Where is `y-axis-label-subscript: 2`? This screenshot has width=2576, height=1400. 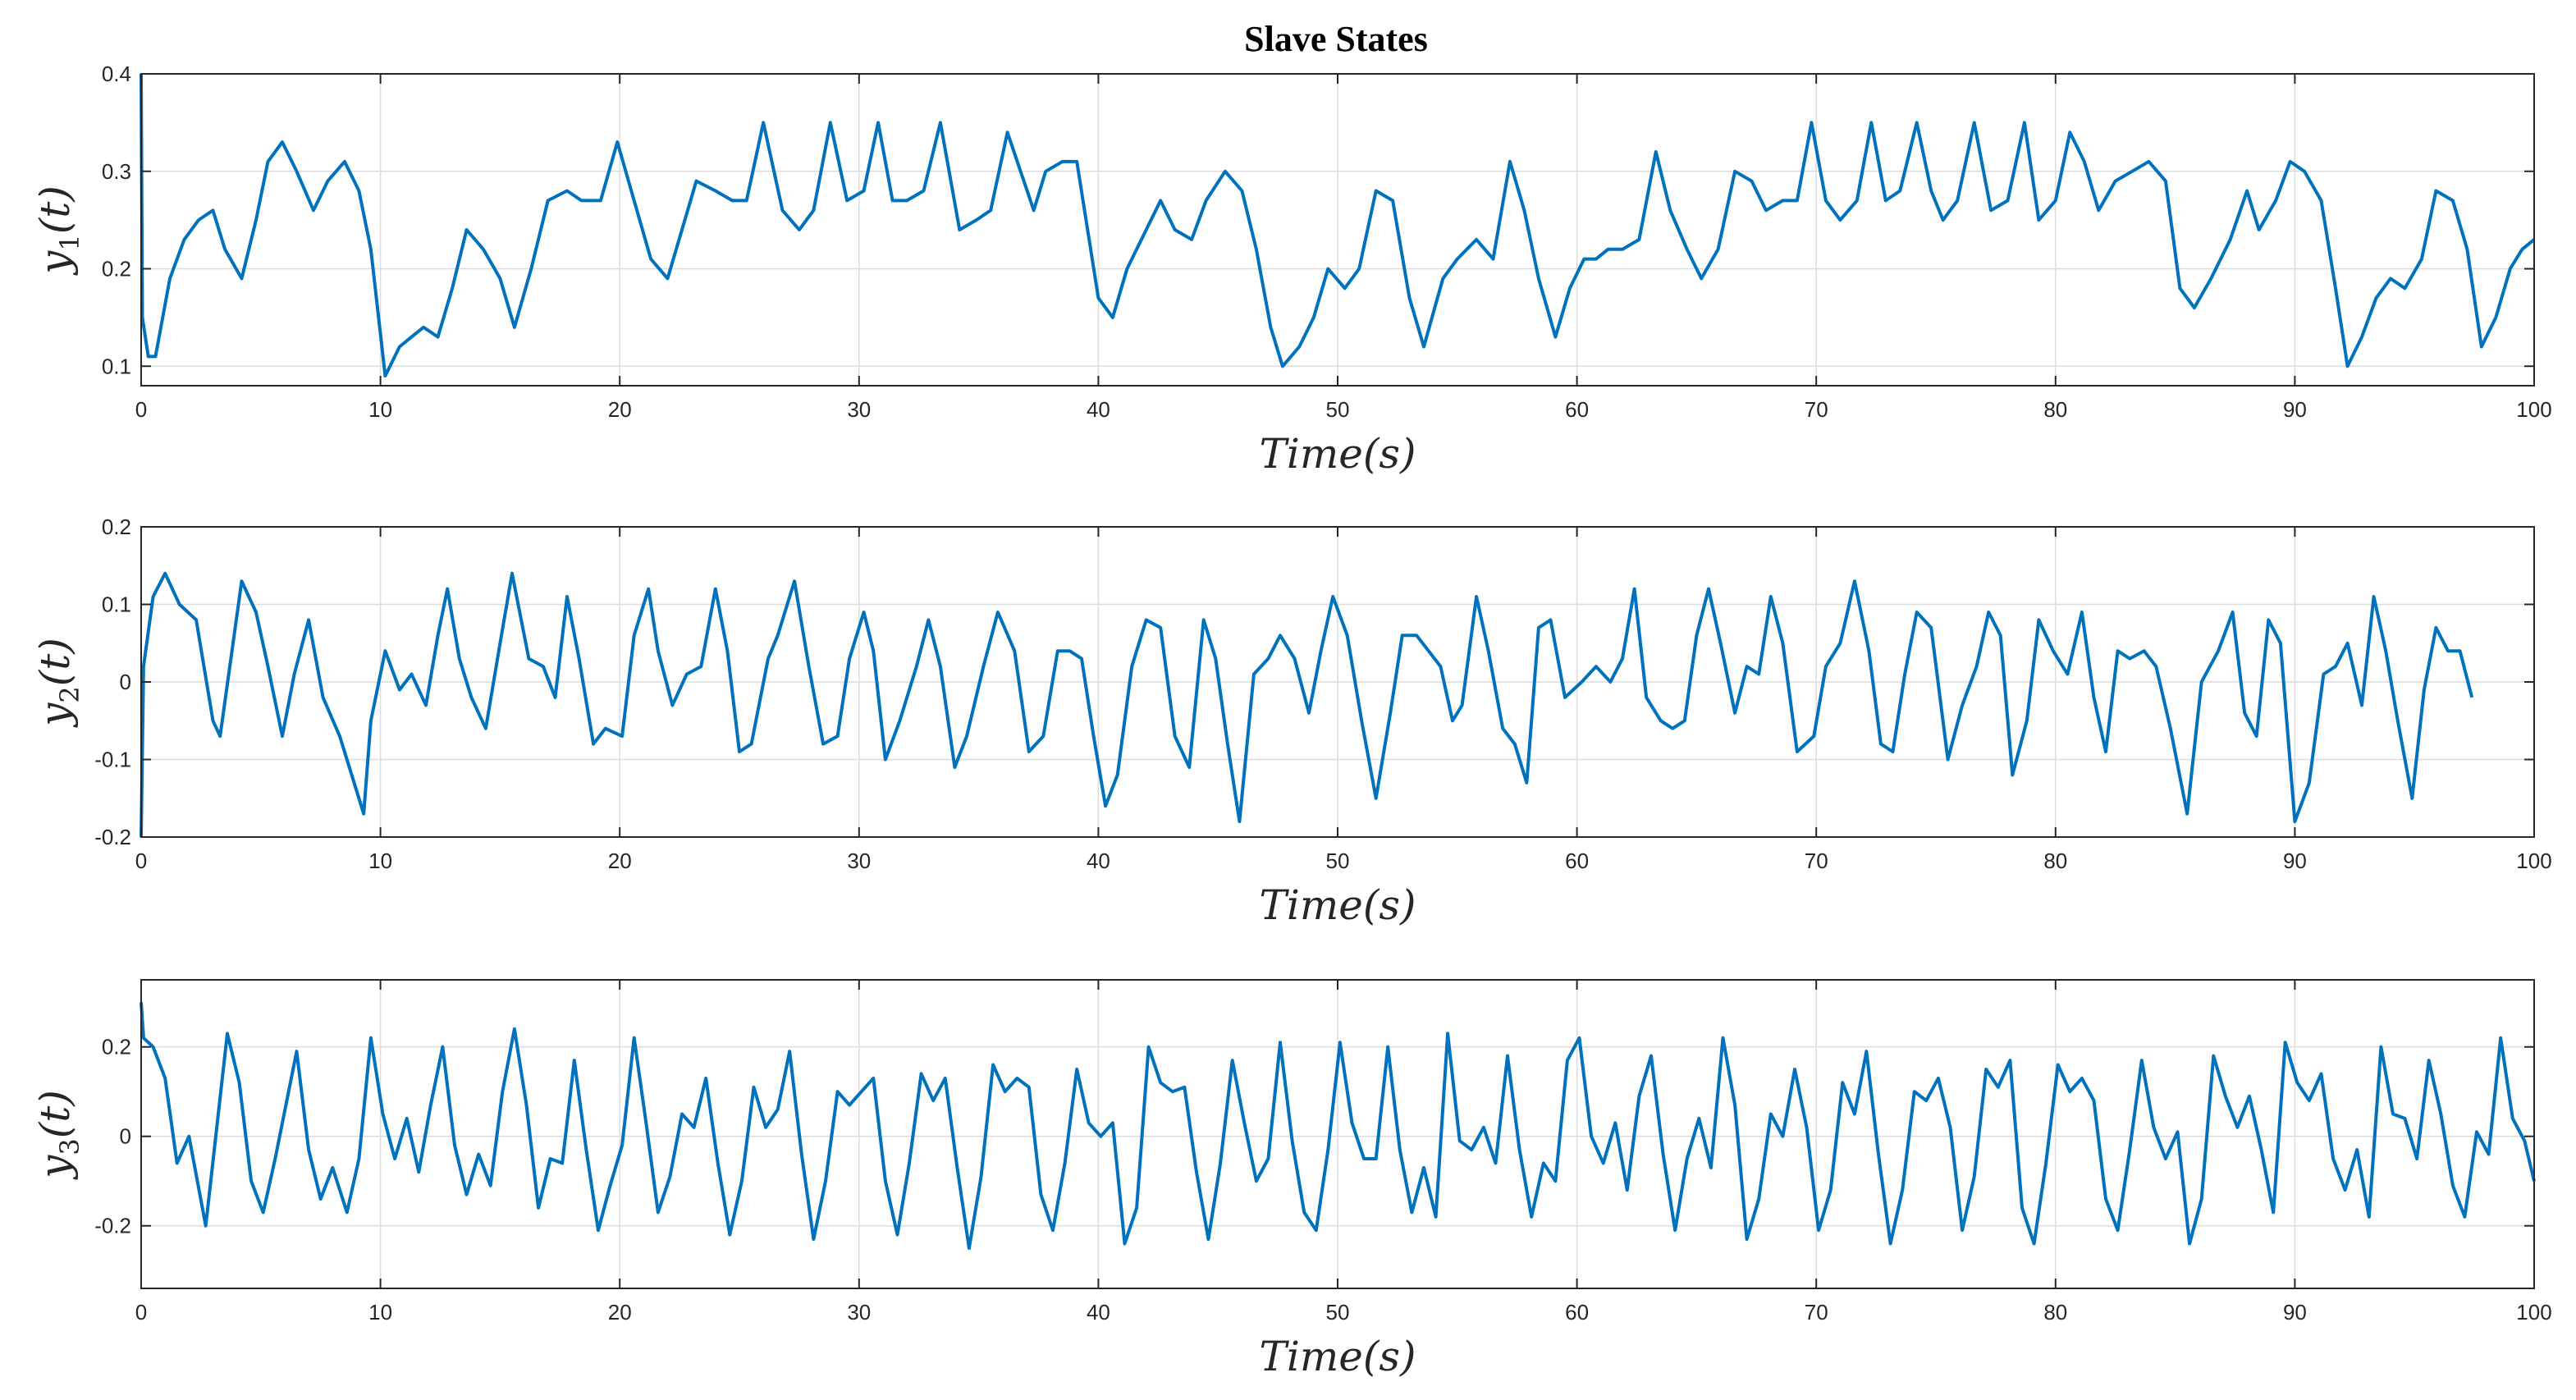 y-axis-label-subscript: 2 is located at coordinates (69, 694).